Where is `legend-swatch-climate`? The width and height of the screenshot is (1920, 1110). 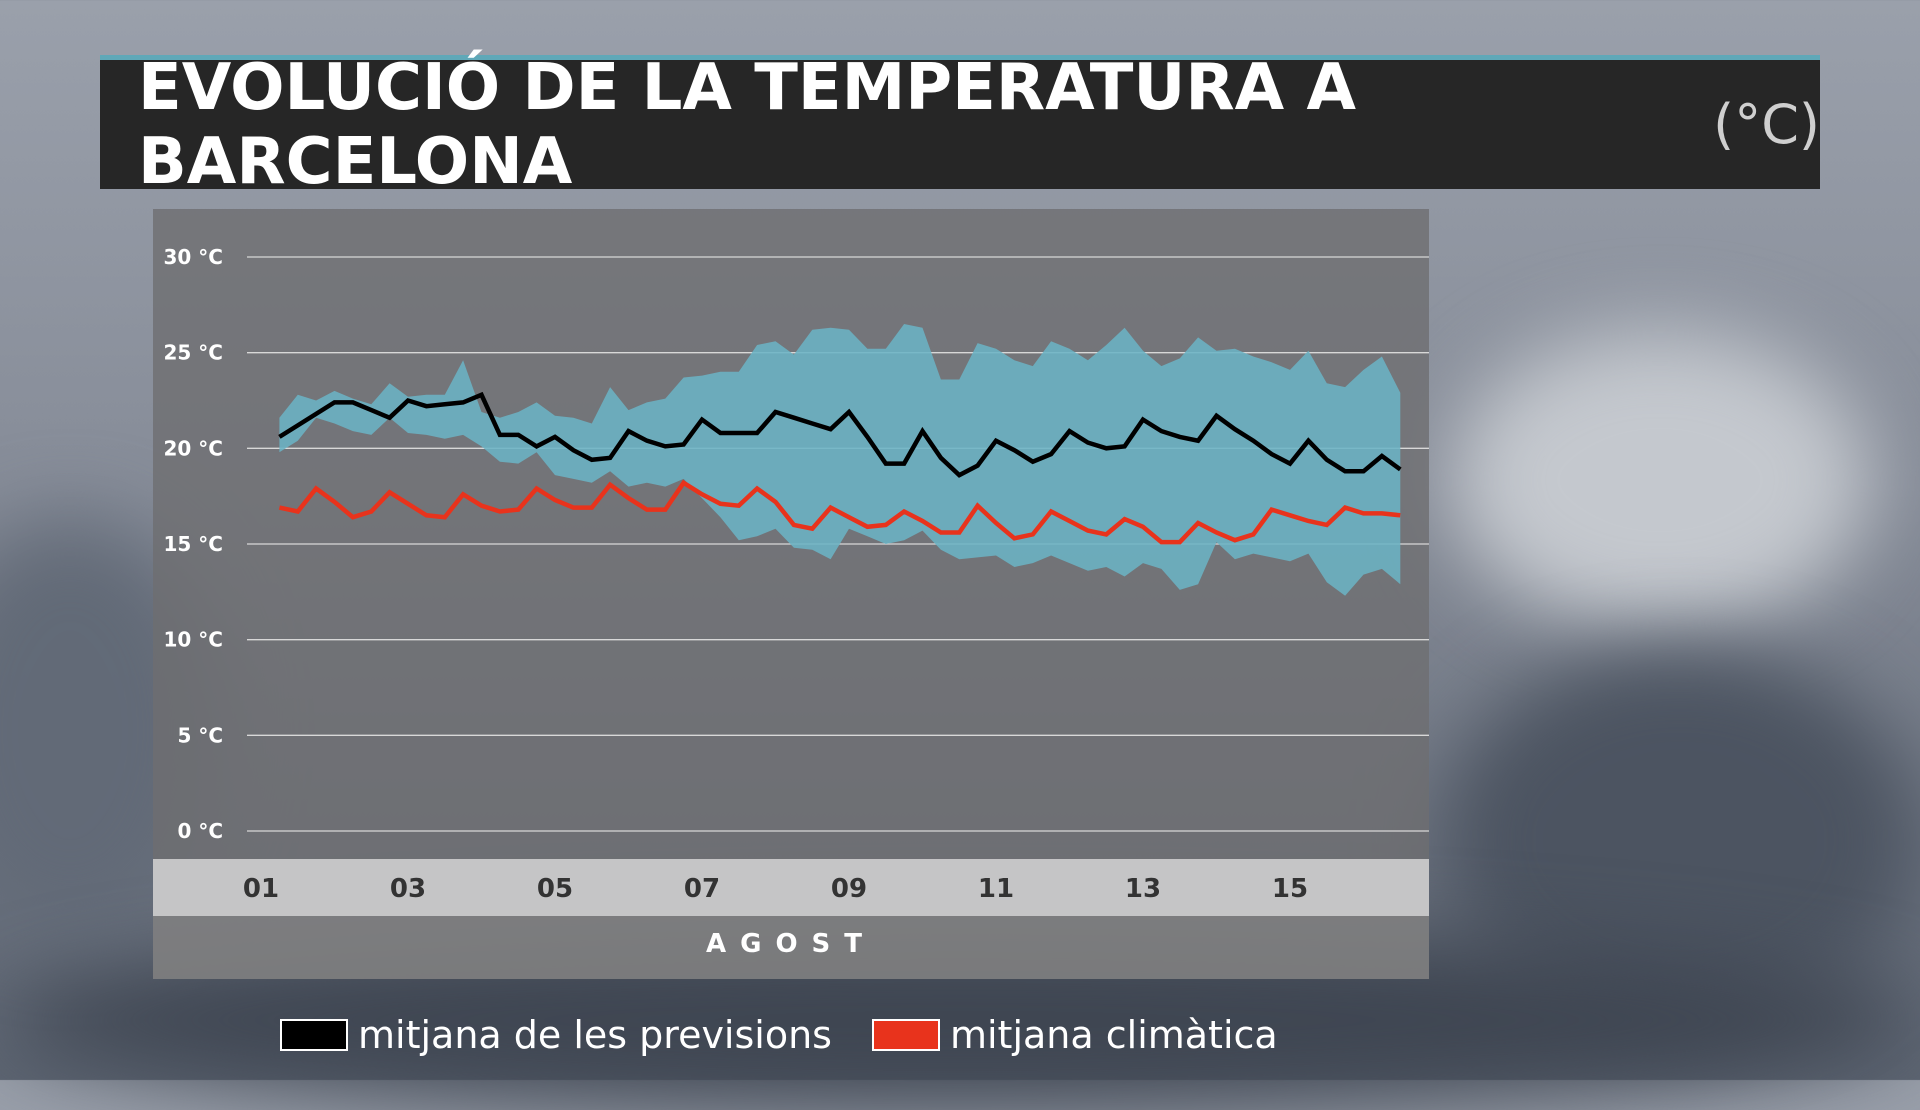
legend-swatch-climate is located at coordinates (905, 1035).